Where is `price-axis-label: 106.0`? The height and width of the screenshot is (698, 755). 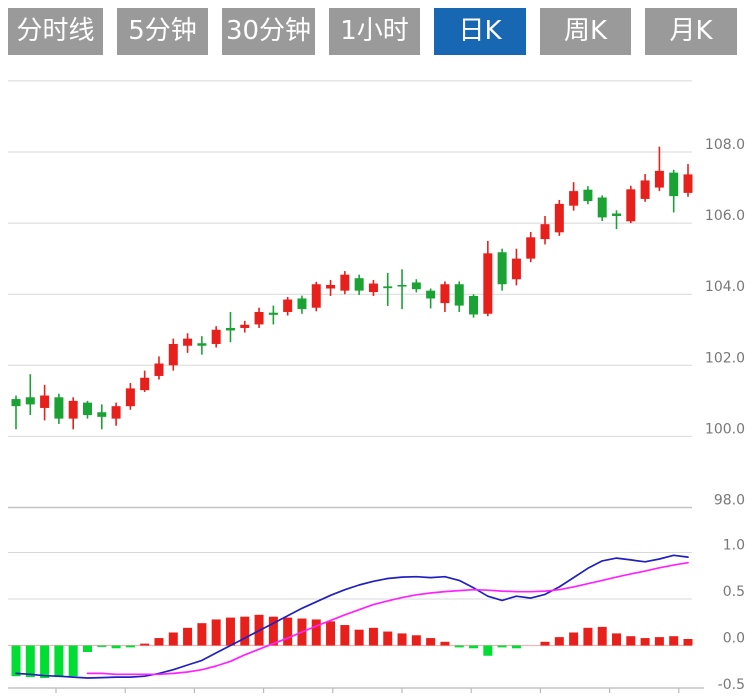
price-axis-label: 106.0 is located at coordinates (725, 216).